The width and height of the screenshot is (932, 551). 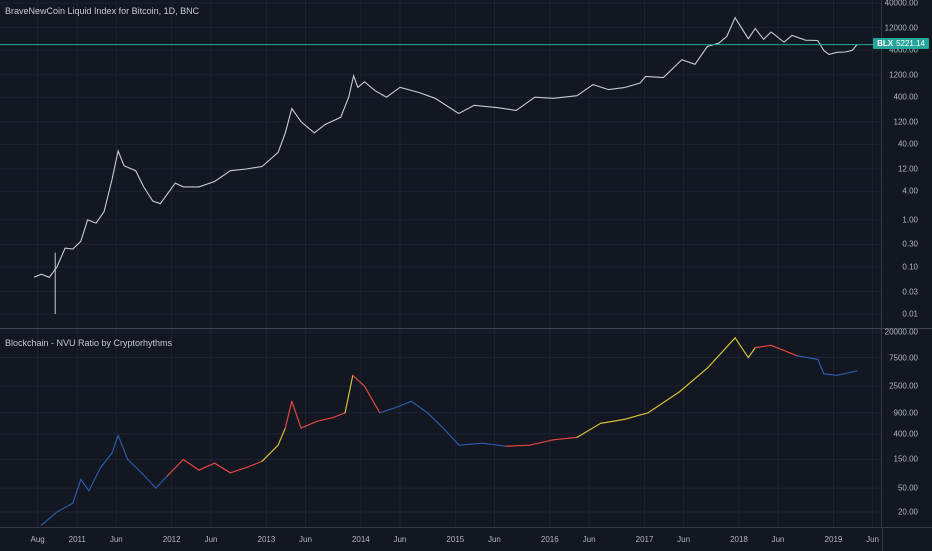 What do you see at coordinates (910, 292) in the screenshot?
I see `y-tick-label: 0.03` at bounding box center [910, 292].